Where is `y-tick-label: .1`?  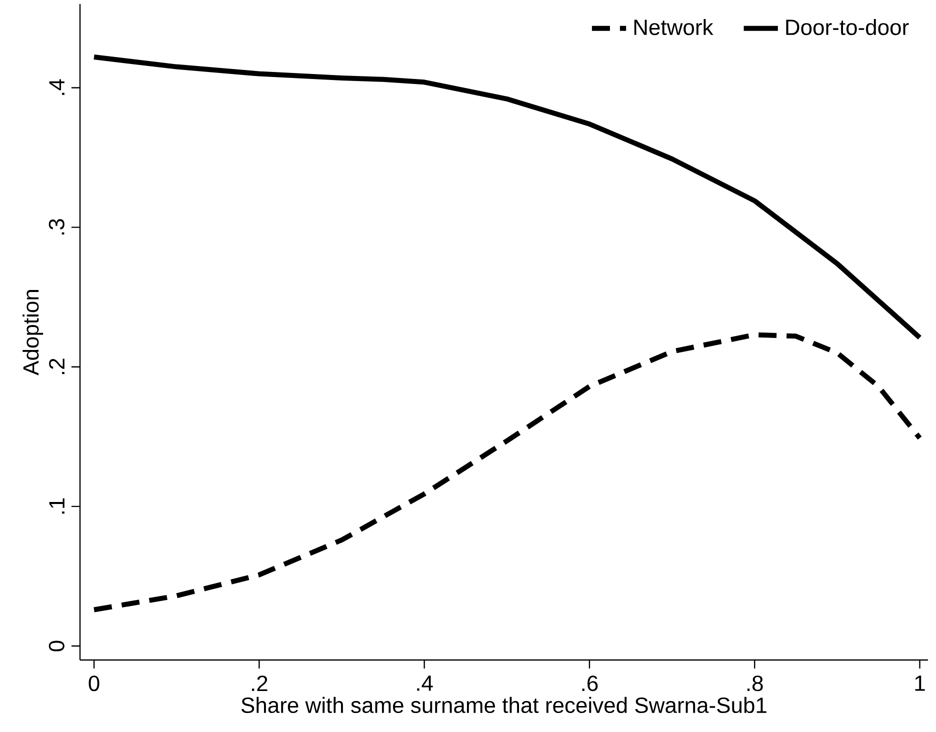
y-tick-label: .1 is located at coordinates (56, 506).